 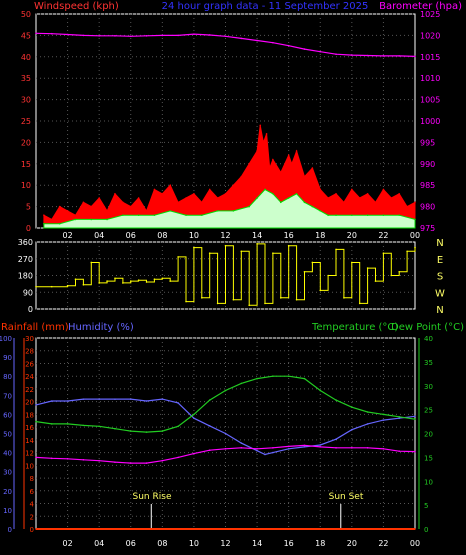 What do you see at coordinates (29, 339) in the screenshot?
I see `rainfall-y-tick-label: 30` at bounding box center [29, 339].